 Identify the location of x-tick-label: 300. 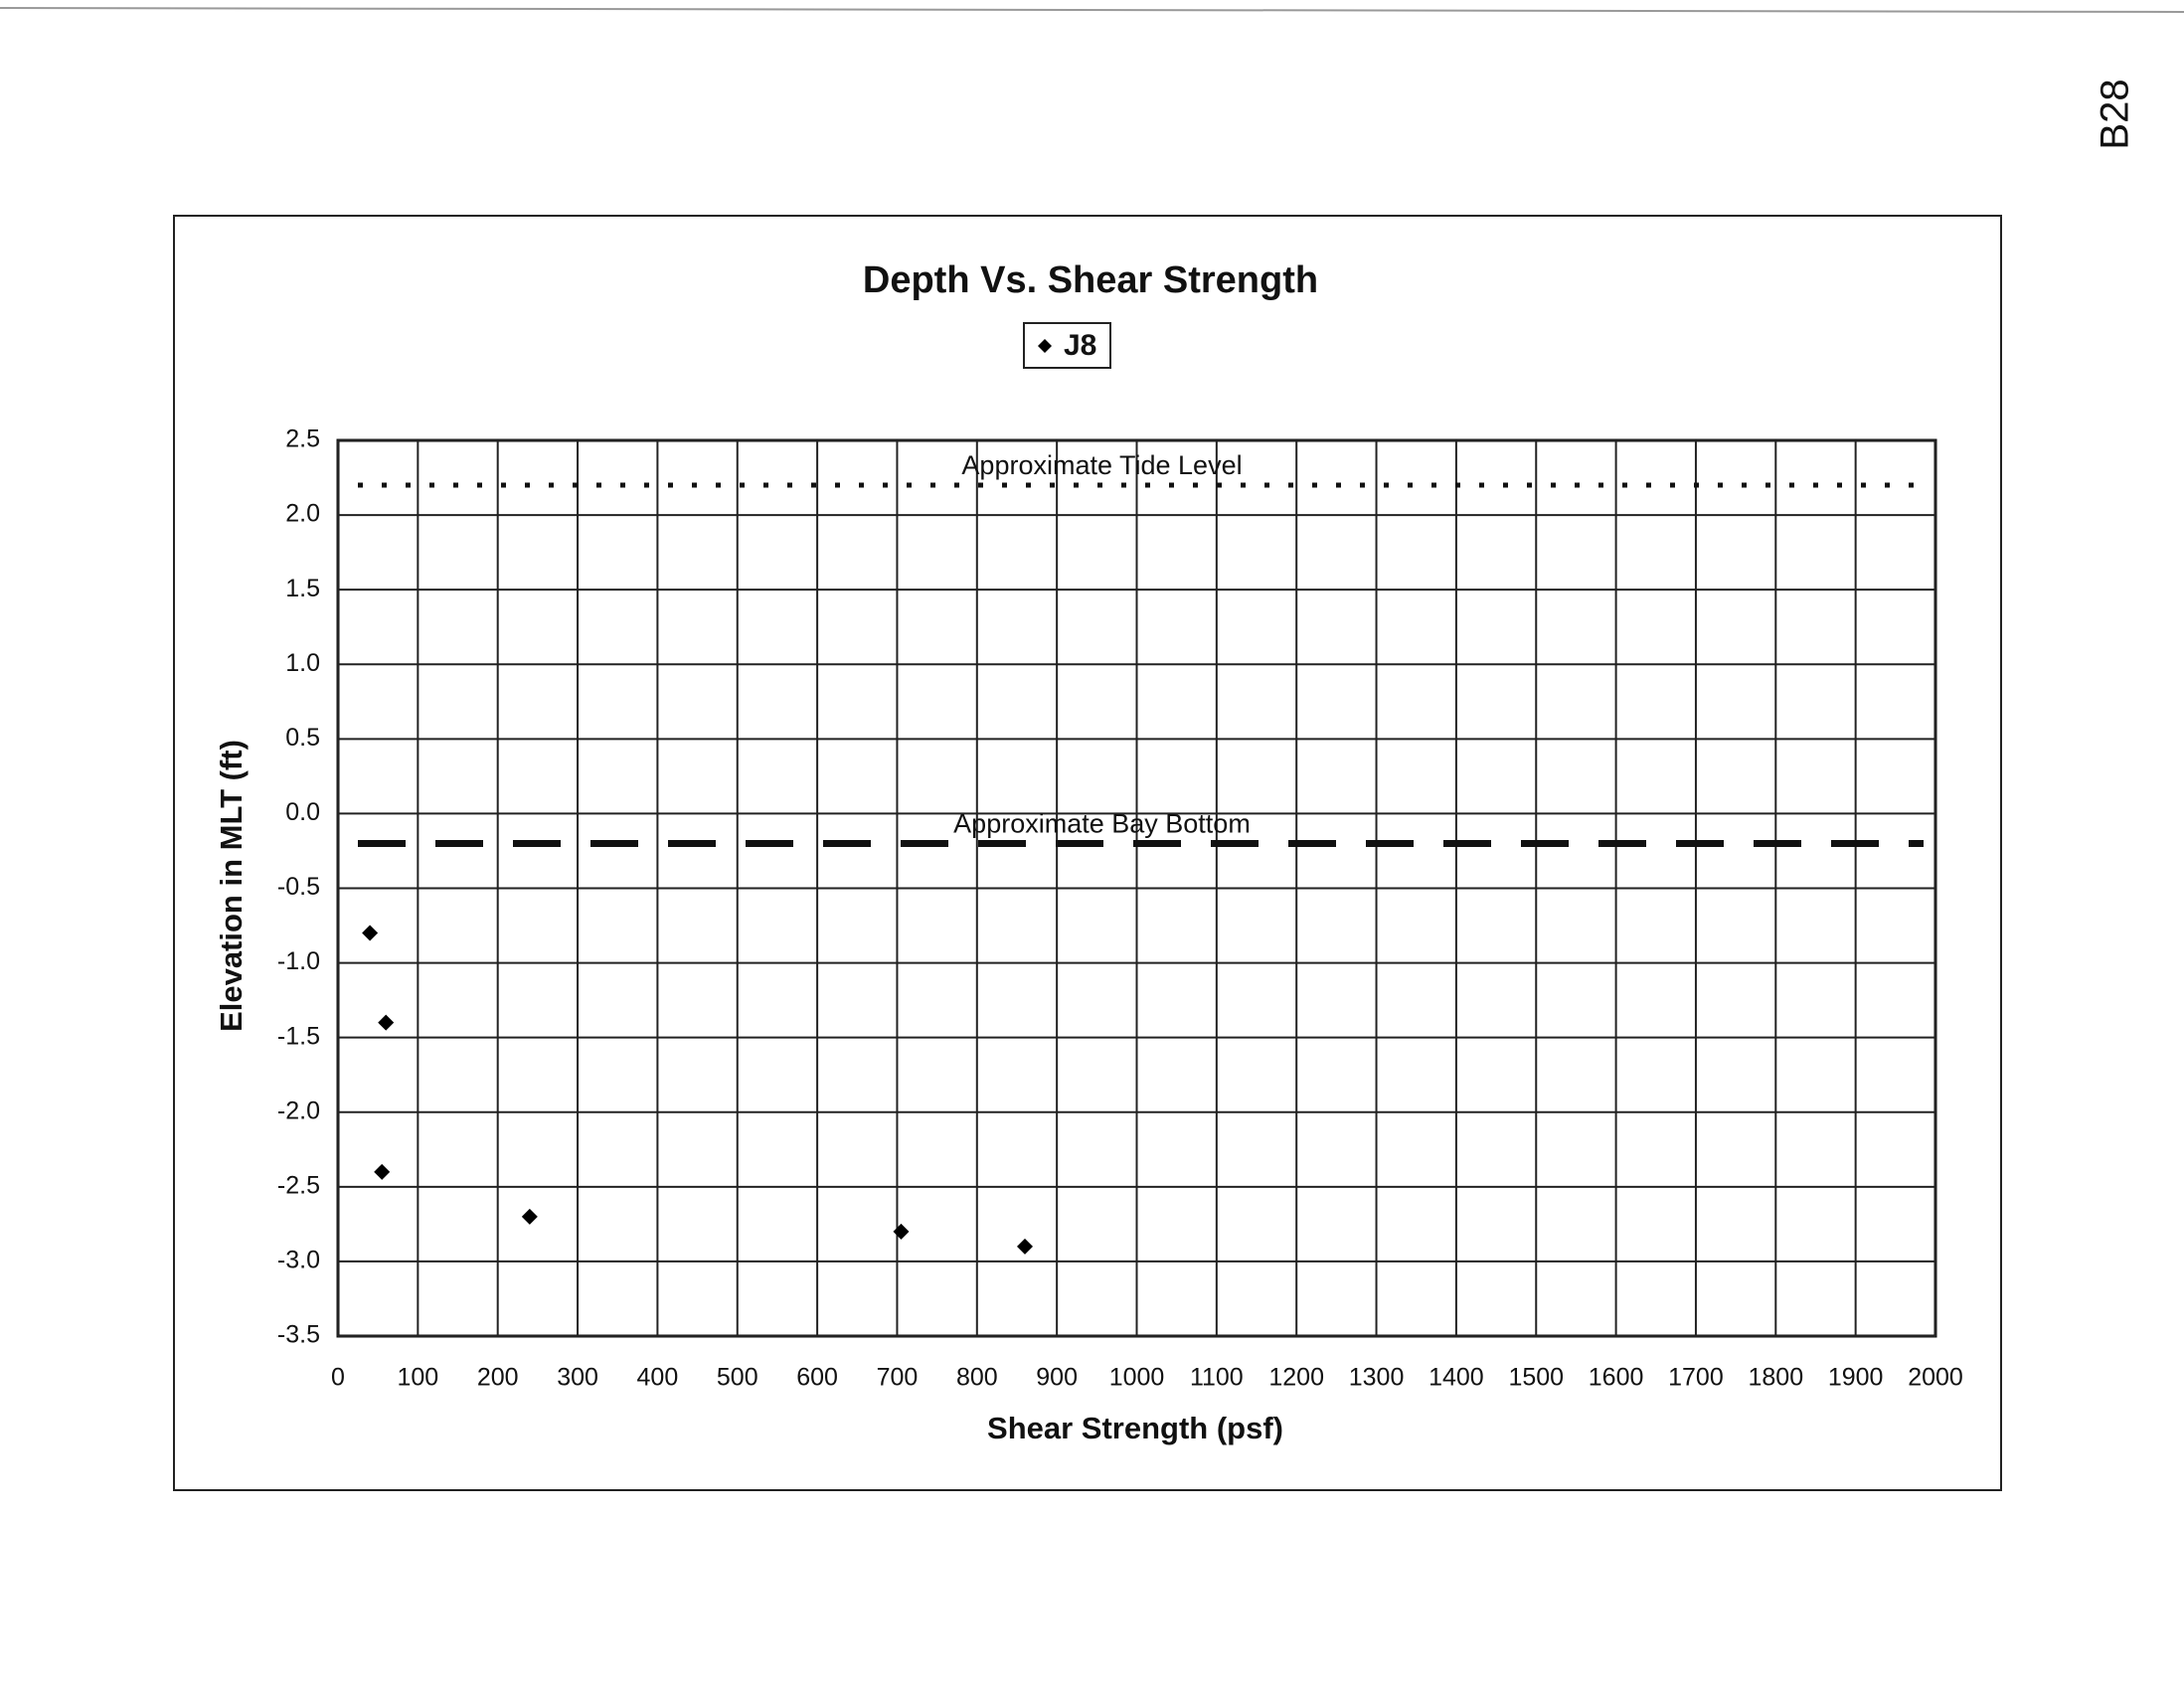
(577, 1378).